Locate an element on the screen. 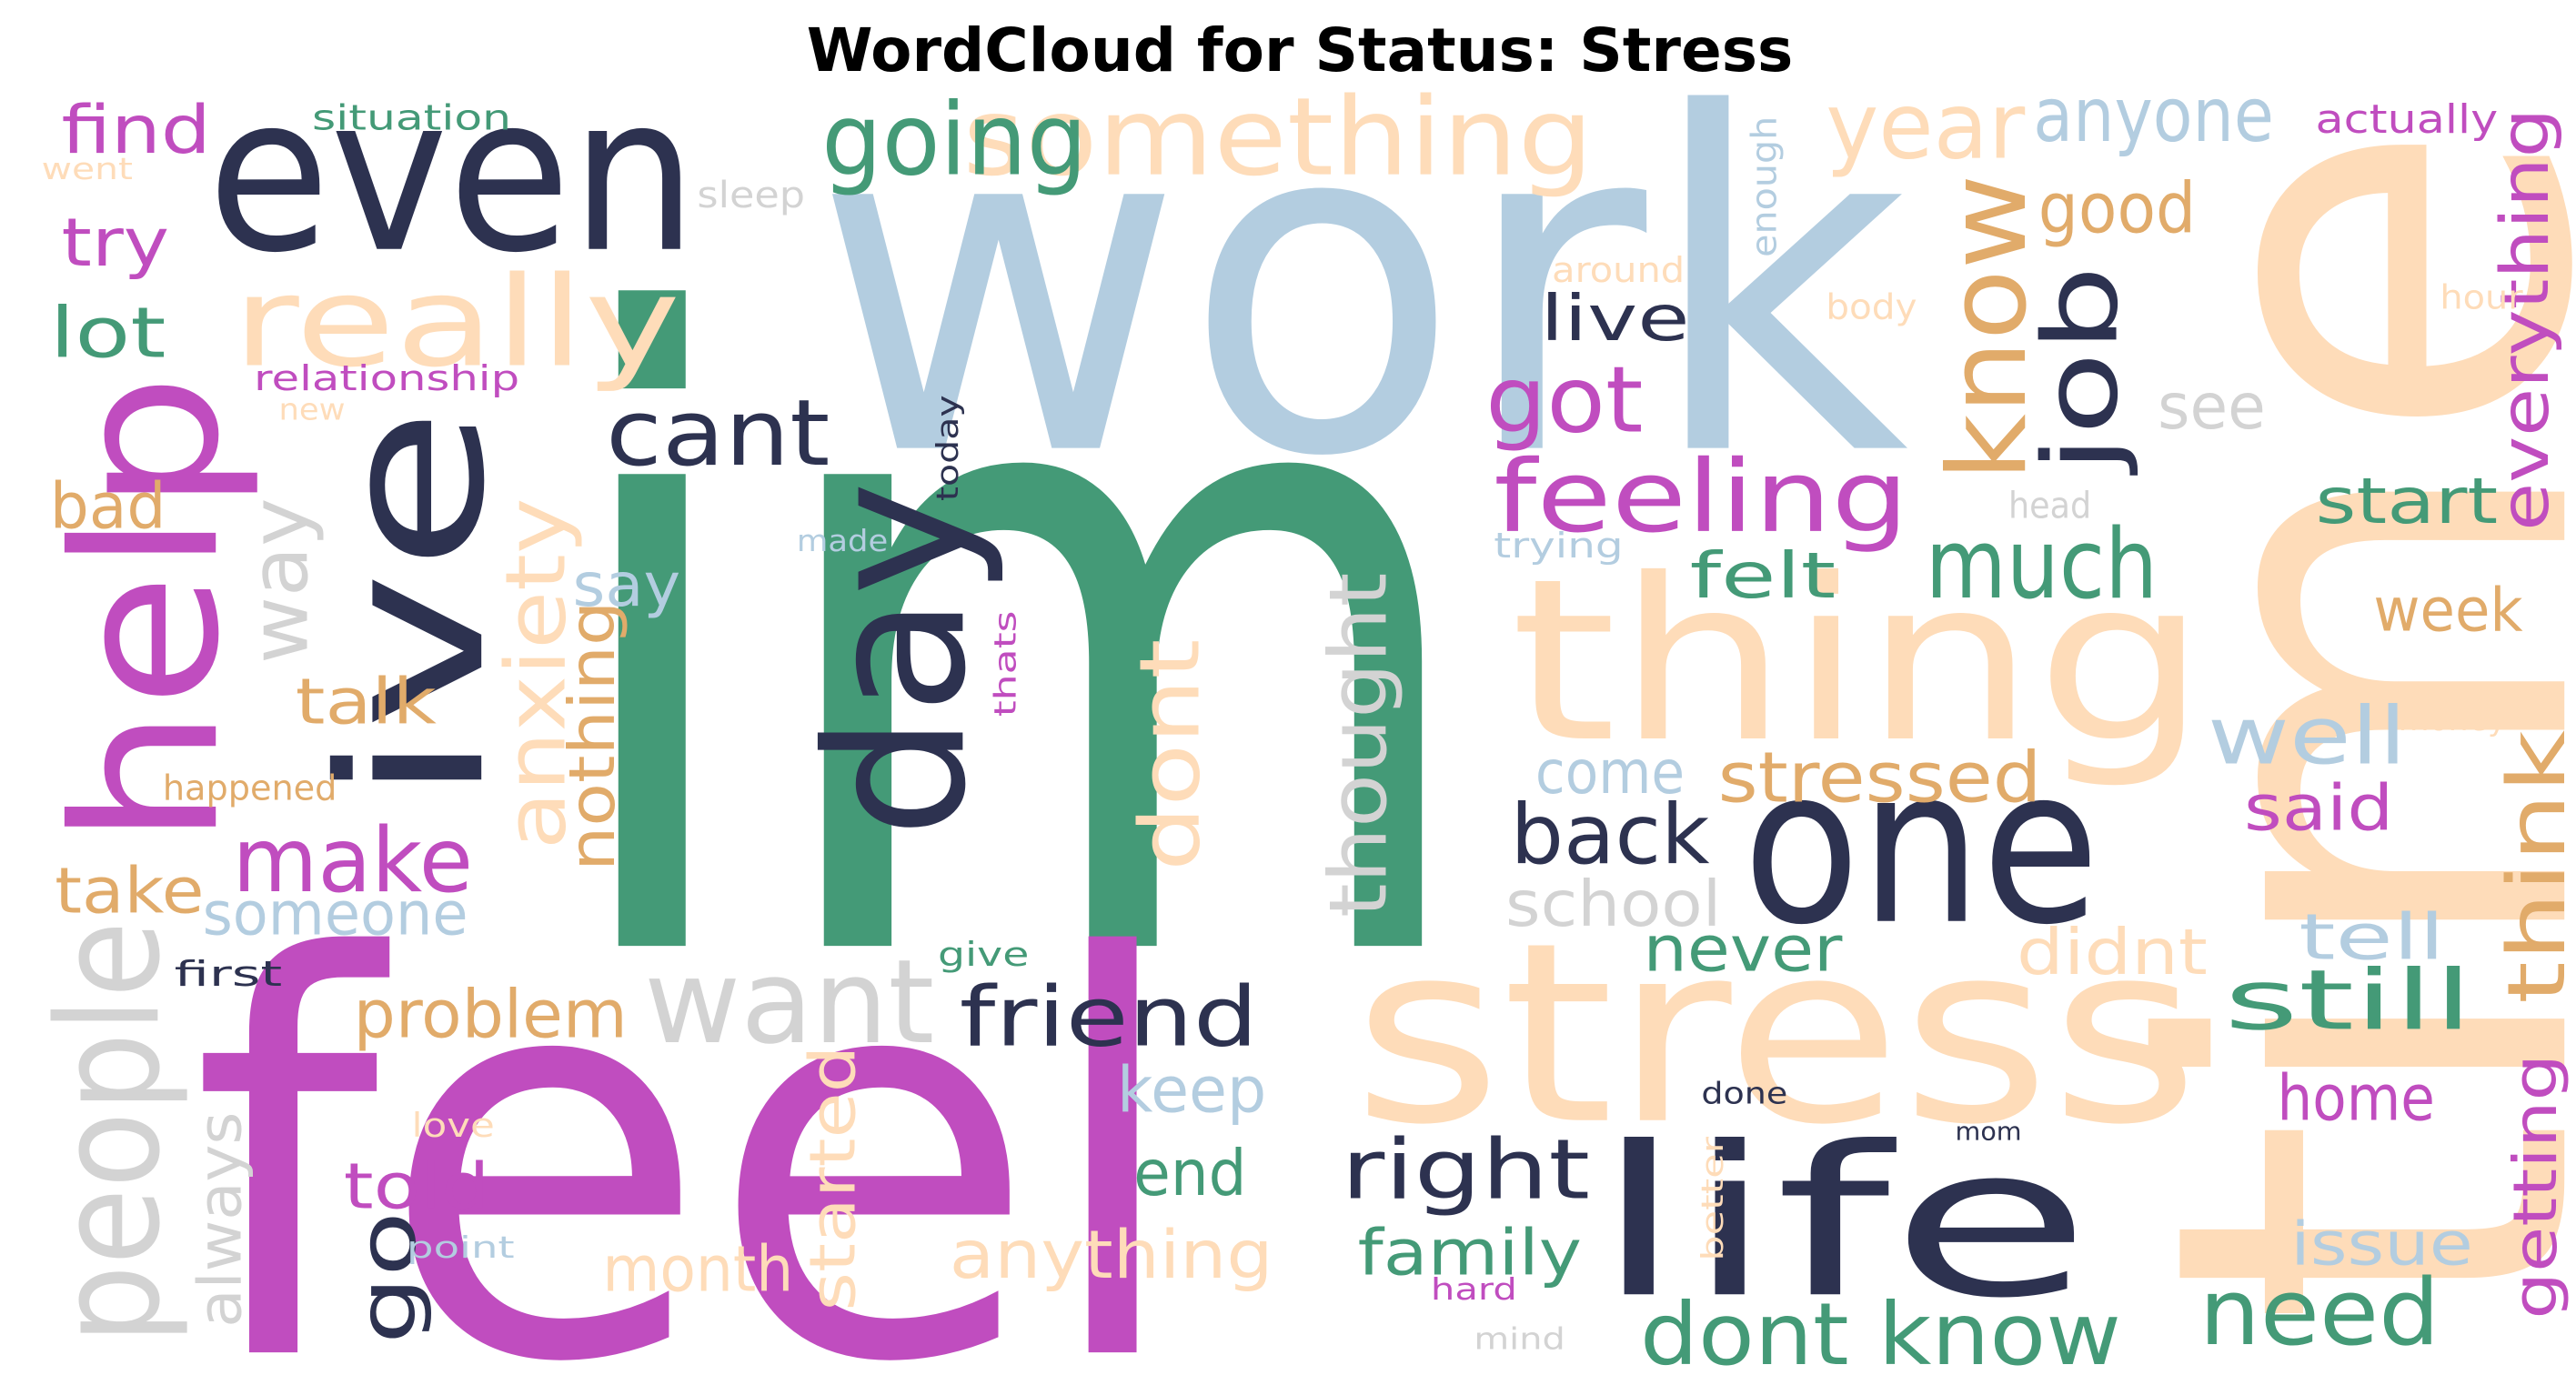 This screenshot has height=1385, width=2576. word: made is located at coordinates (842, 541).